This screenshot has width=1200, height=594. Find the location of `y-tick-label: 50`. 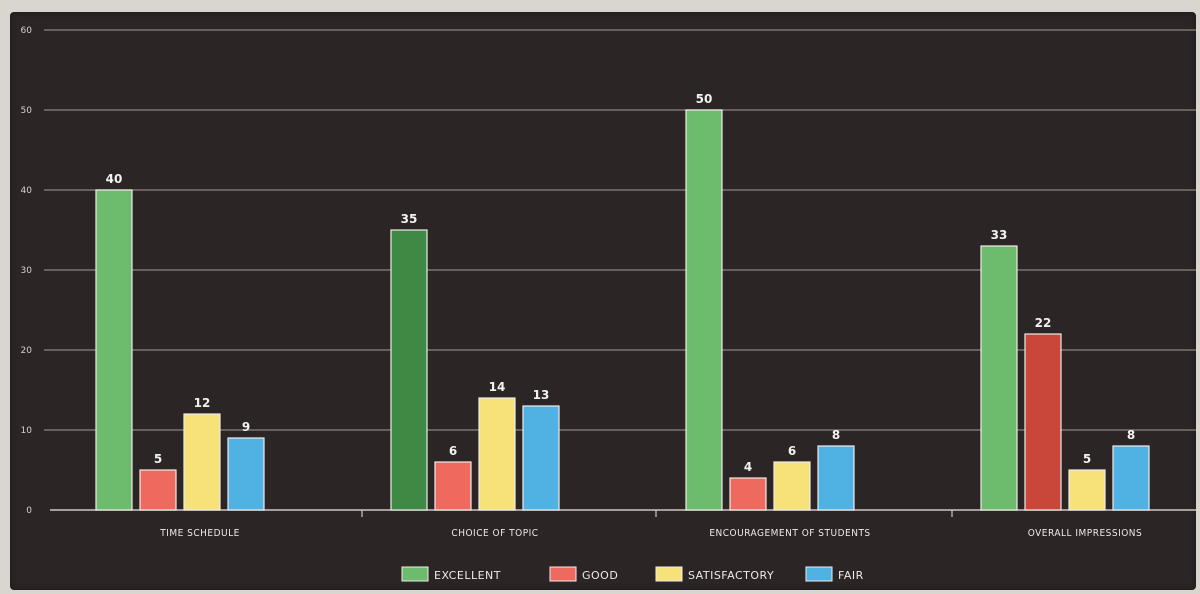

y-tick-label: 50 is located at coordinates (27, 111).